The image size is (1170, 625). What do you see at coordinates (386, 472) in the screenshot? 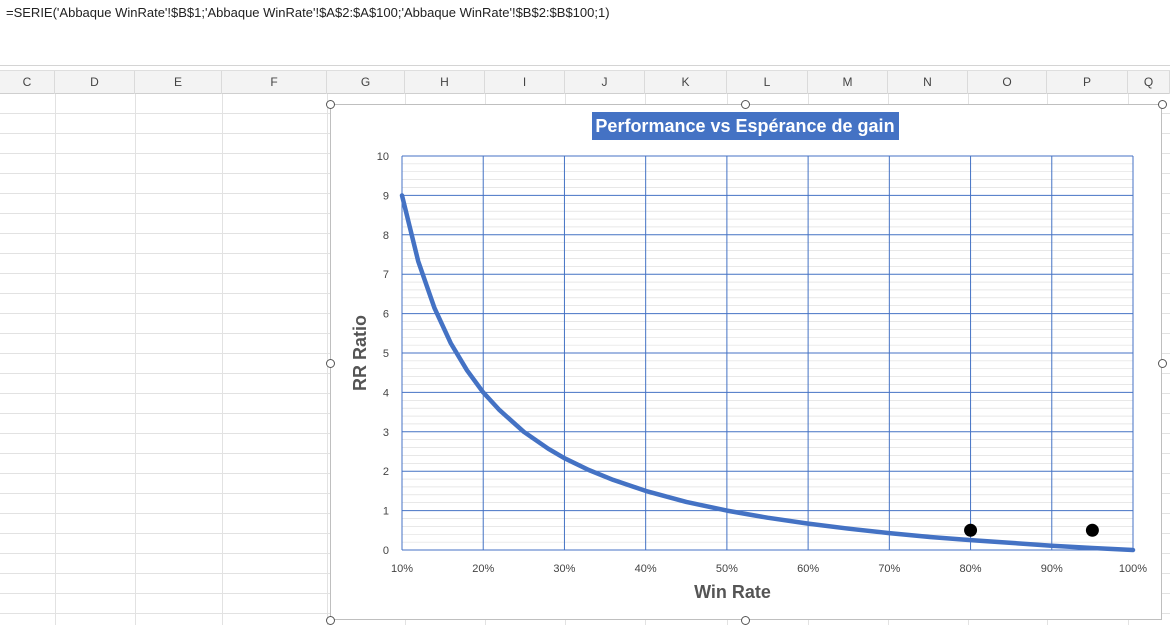
I see `y-tick-label: 2` at bounding box center [386, 472].